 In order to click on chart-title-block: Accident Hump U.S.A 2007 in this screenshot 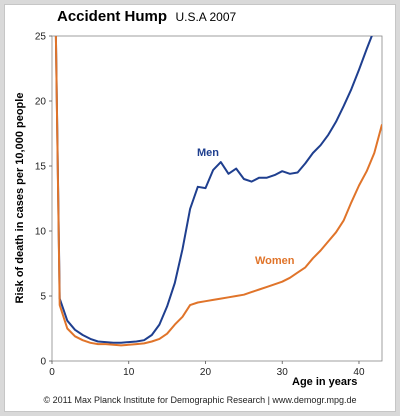, I will do `click(146, 17)`.